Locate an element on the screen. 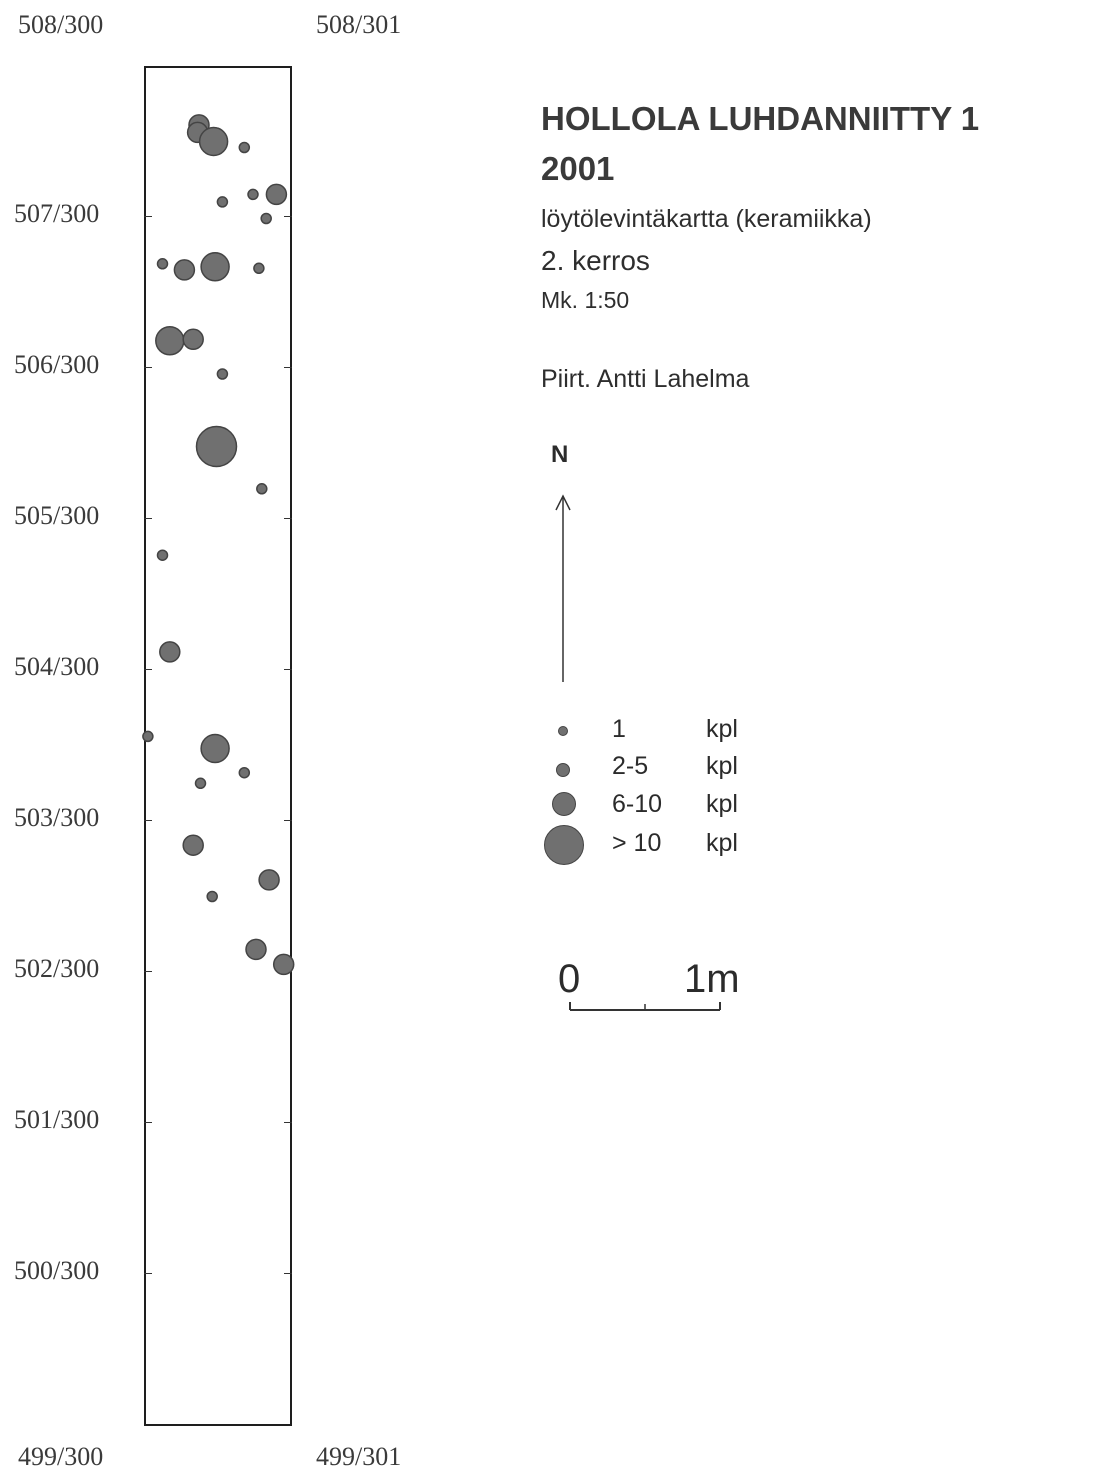 This screenshot has height=1478, width=1101. legend-class: 1 is located at coordinates (619, 729).